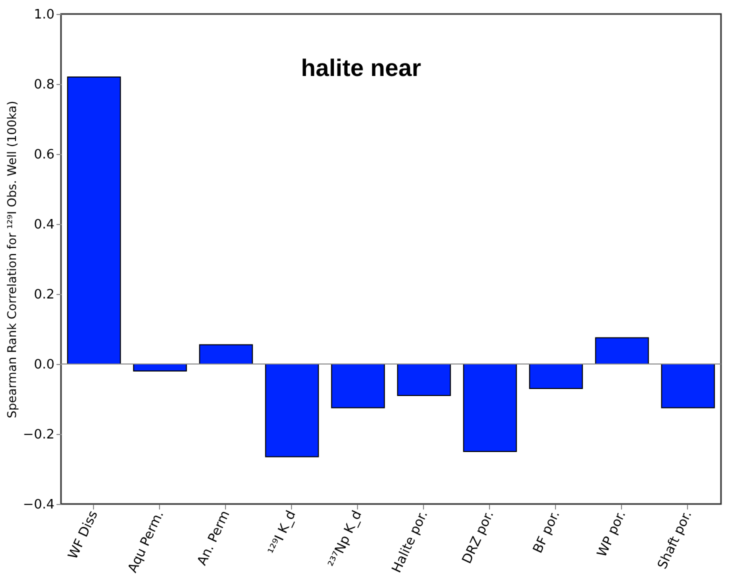 This screenshot has height=580, width=732. What do you see at coordinates (44, 85) in the screenshot?
I see `y-tick-label: 0.8` at bounding box center [44, 85].